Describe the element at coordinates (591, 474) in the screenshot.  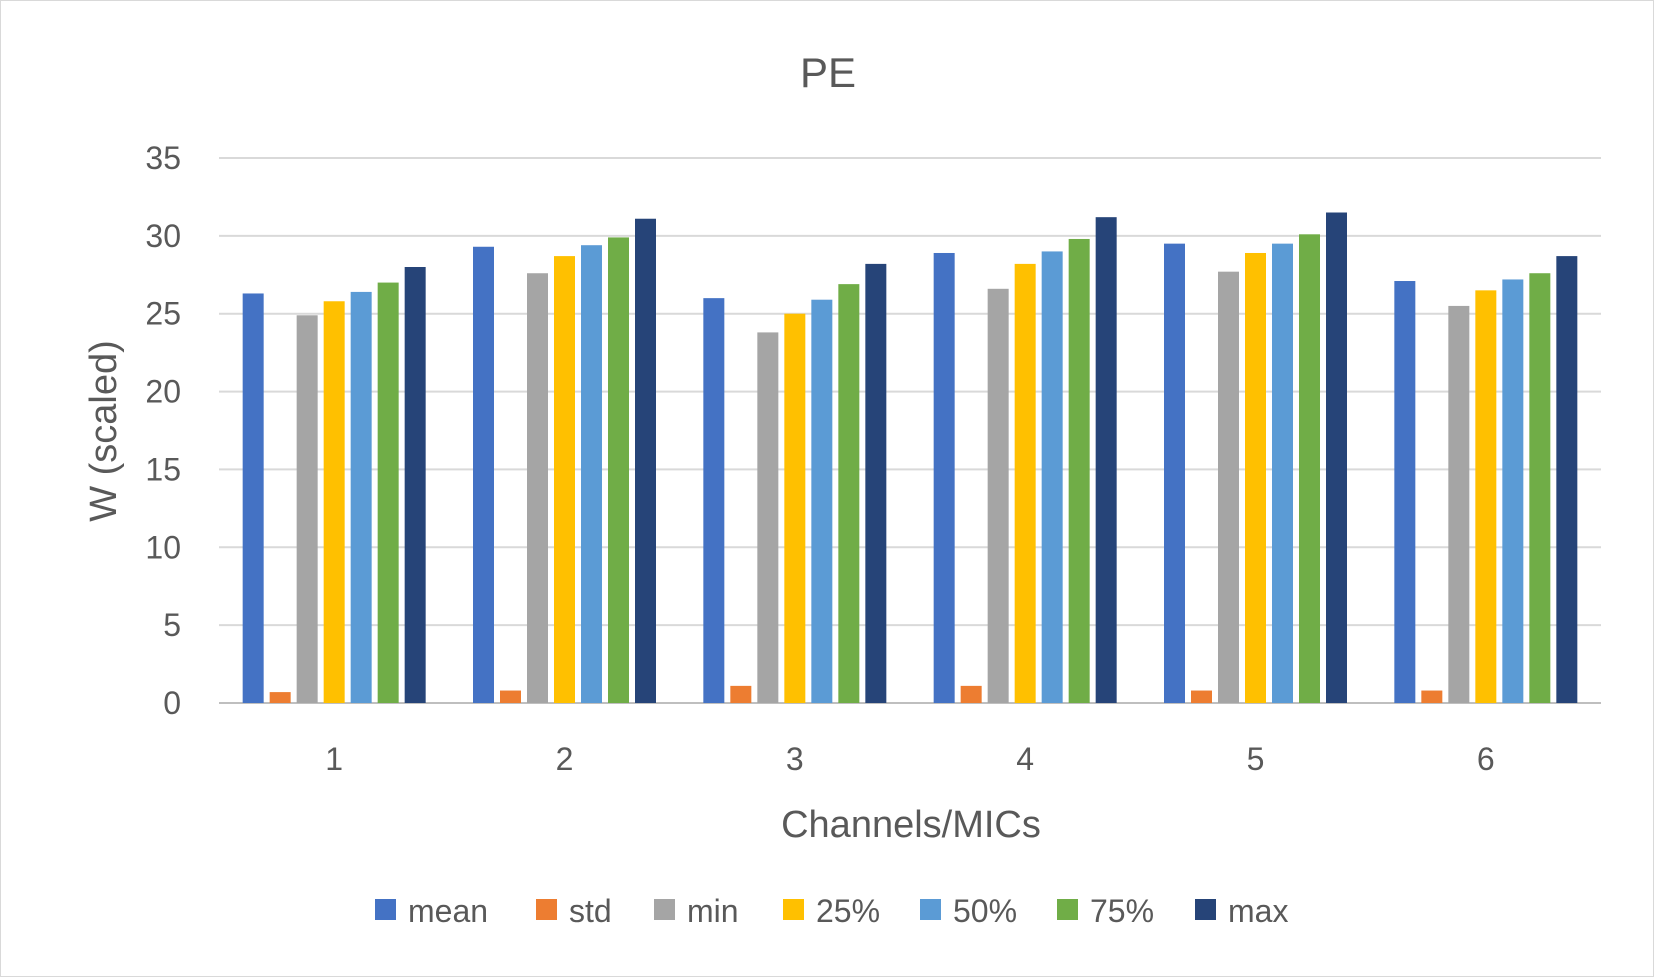
I see `bar-50pct-ch2` at that location.